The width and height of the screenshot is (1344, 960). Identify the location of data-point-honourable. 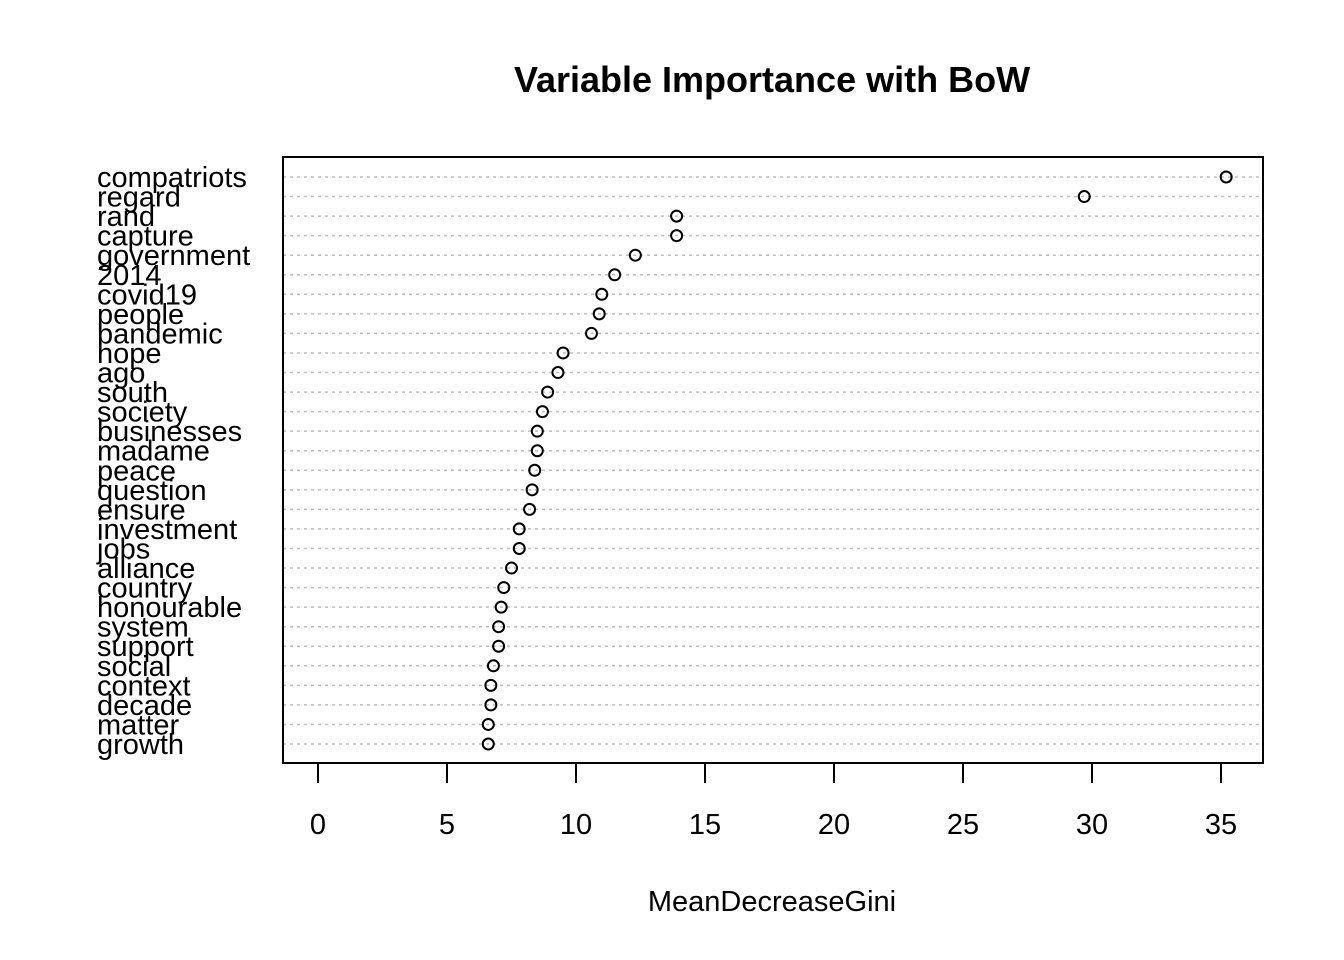
(501, 607).